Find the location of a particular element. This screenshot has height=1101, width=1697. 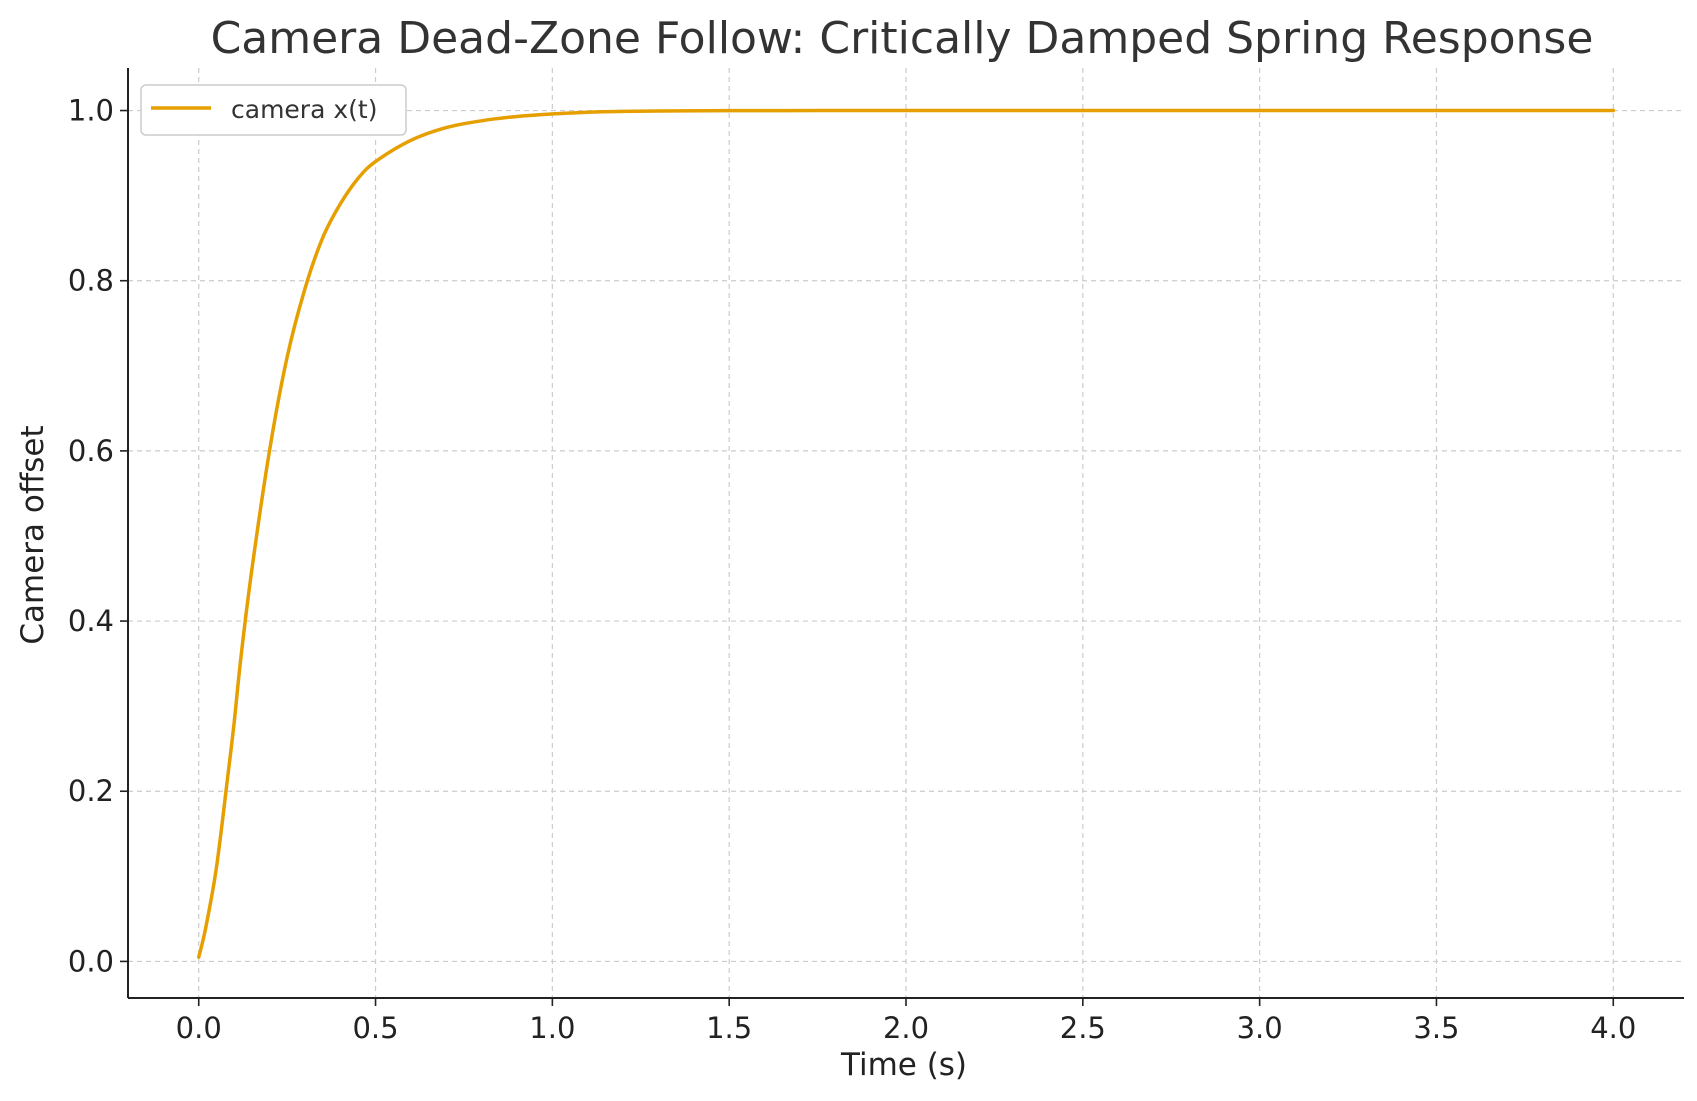

y-tick-label: 0.8 is located at coordinates (91, 281).